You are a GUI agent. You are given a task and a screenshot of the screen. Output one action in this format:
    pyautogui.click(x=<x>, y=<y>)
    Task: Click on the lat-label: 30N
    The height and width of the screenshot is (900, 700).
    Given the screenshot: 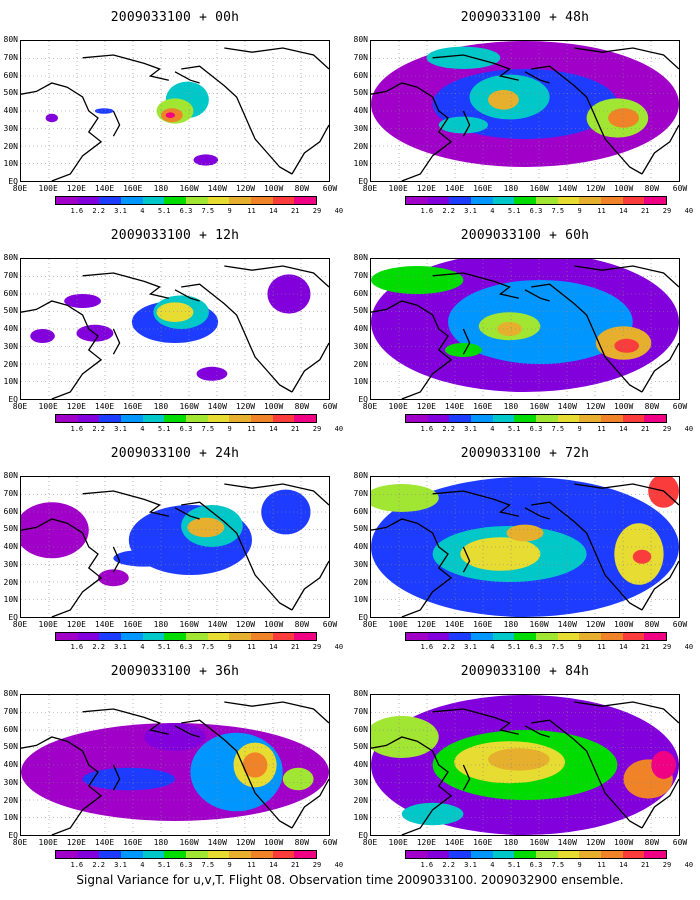 What is the action you would take?
    pyautogui.click(x=360, y=782)
    